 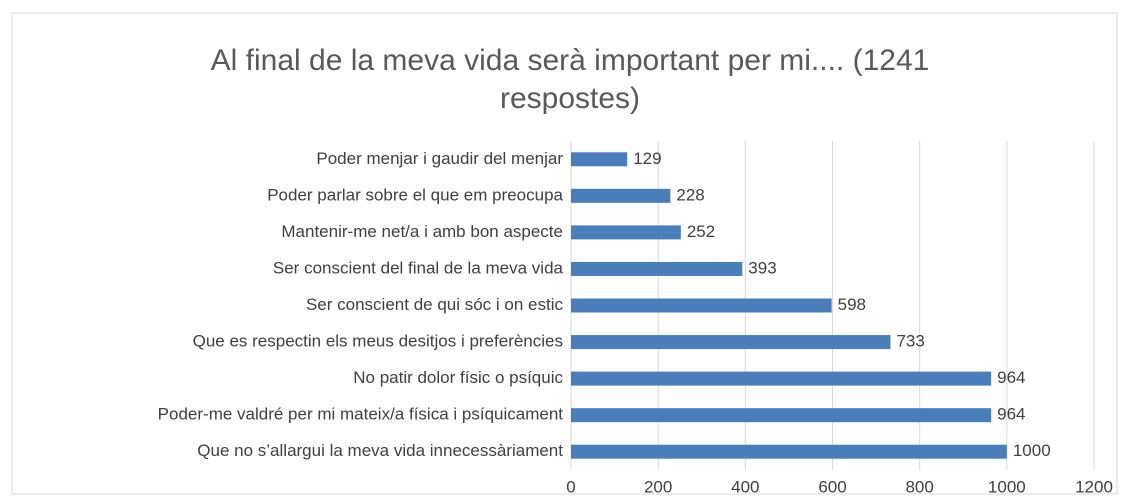 I want to click on data-label: 252, so click(x=701, y=231).